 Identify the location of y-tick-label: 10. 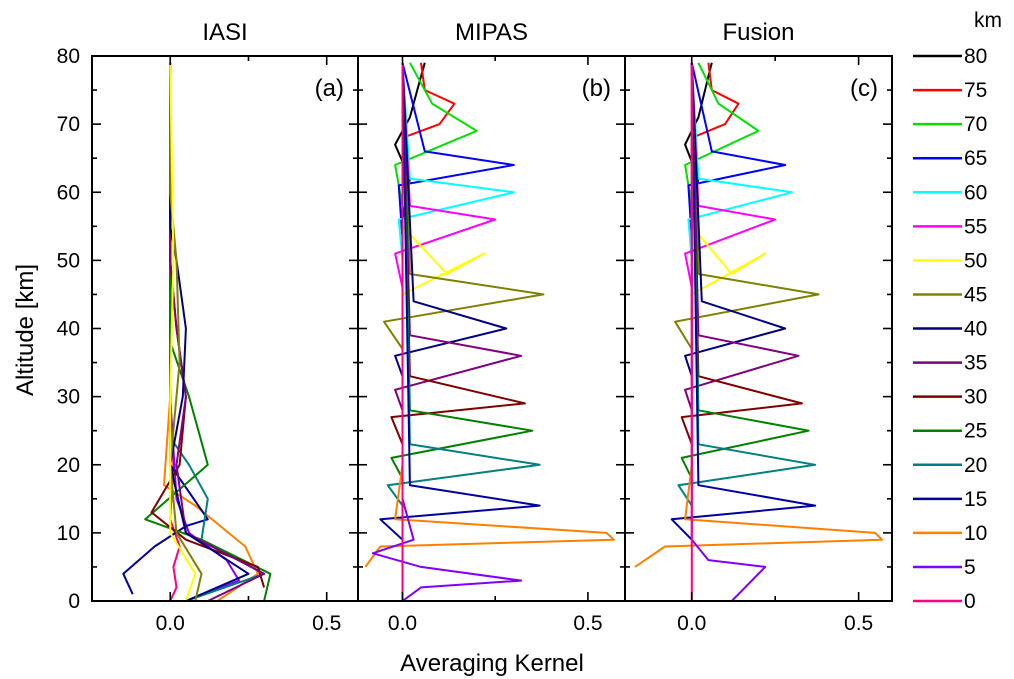
(68, 533).